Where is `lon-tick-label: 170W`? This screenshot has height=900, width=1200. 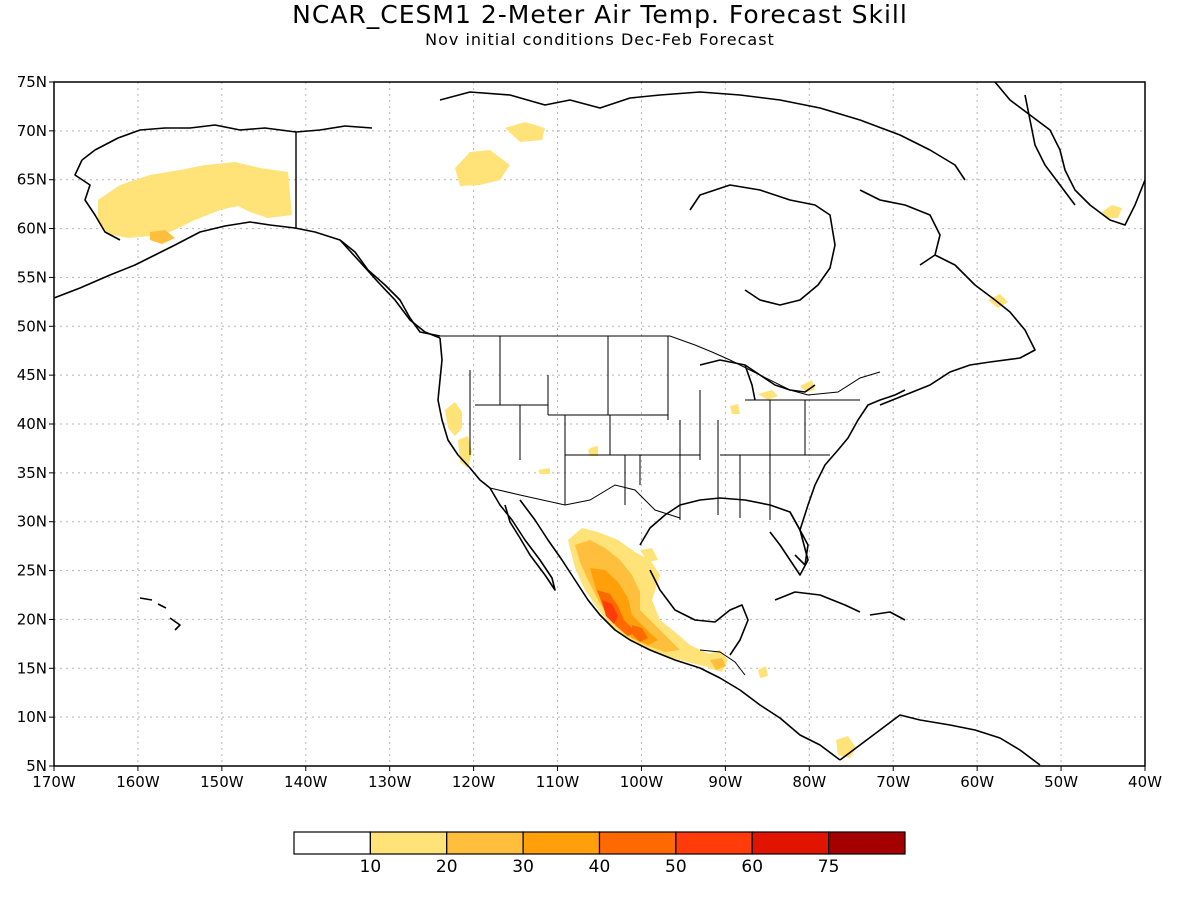 lon-tick-label: 170W is located at coordinates (54, 782).